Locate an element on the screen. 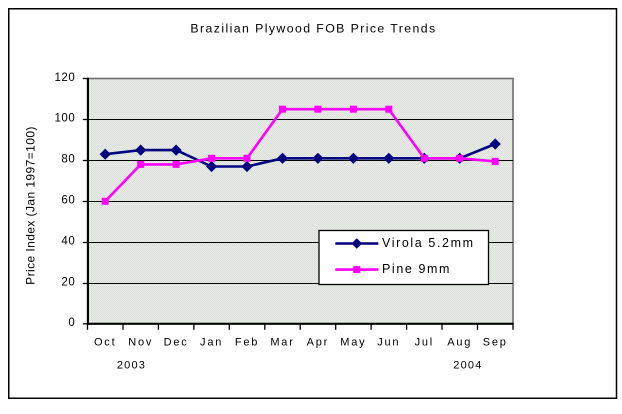 The width and height of the screenshot is (622, 414). svg-text: May is located at coordinates (353, 343).